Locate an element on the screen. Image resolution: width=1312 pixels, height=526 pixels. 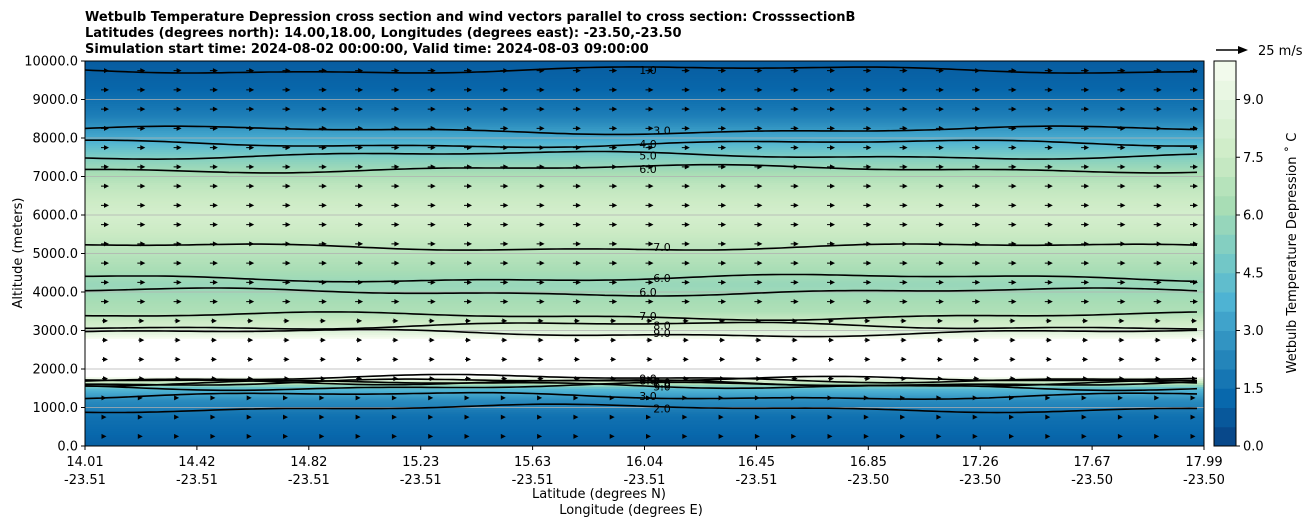
contour-label: 5.0 is located at coordinates (648, 155).